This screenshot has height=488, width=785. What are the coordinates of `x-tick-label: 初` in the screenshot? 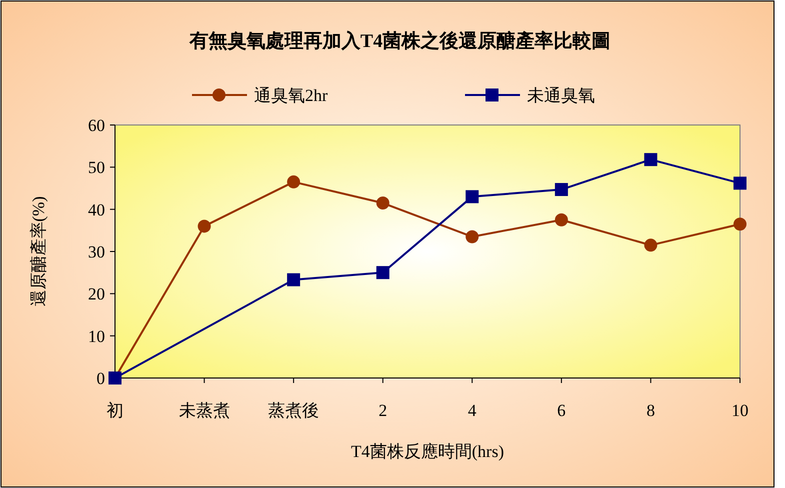 It's located at (115, 410).